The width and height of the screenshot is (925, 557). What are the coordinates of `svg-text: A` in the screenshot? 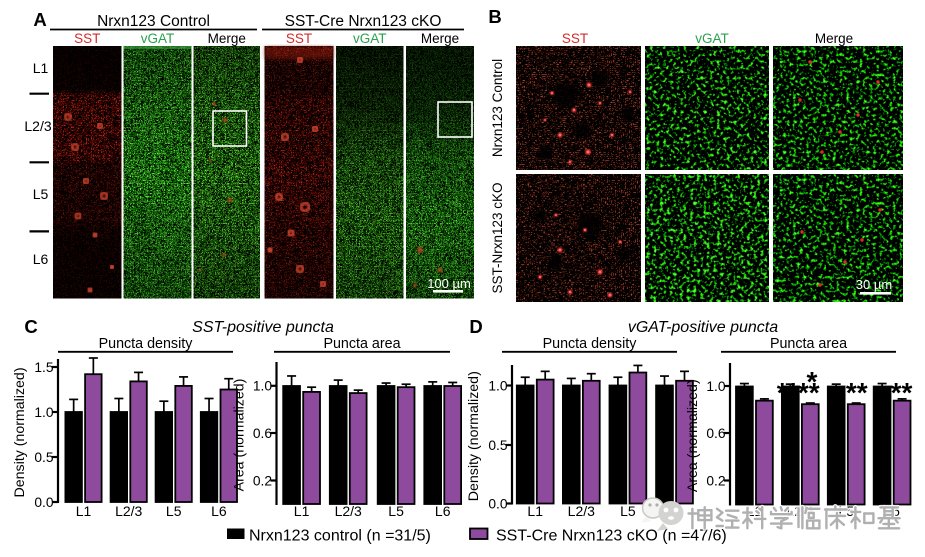 It's located at (39, 19).